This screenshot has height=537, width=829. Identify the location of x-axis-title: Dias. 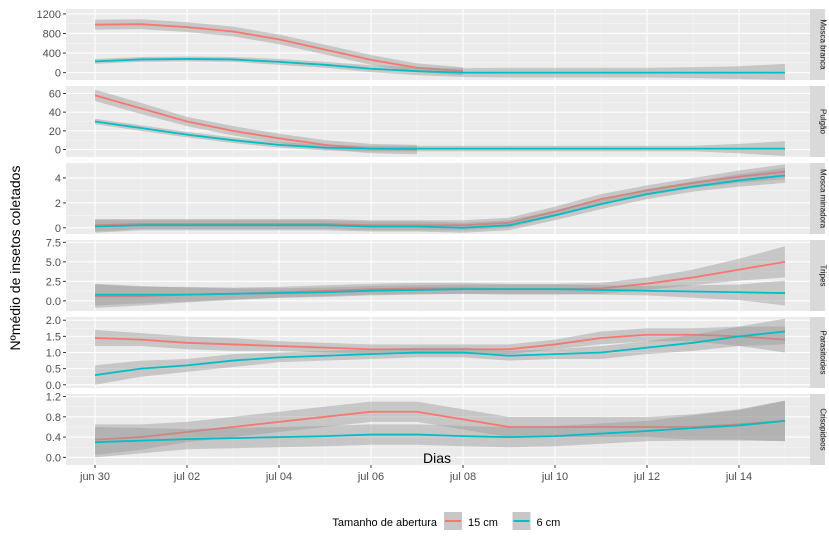
(437, 458).